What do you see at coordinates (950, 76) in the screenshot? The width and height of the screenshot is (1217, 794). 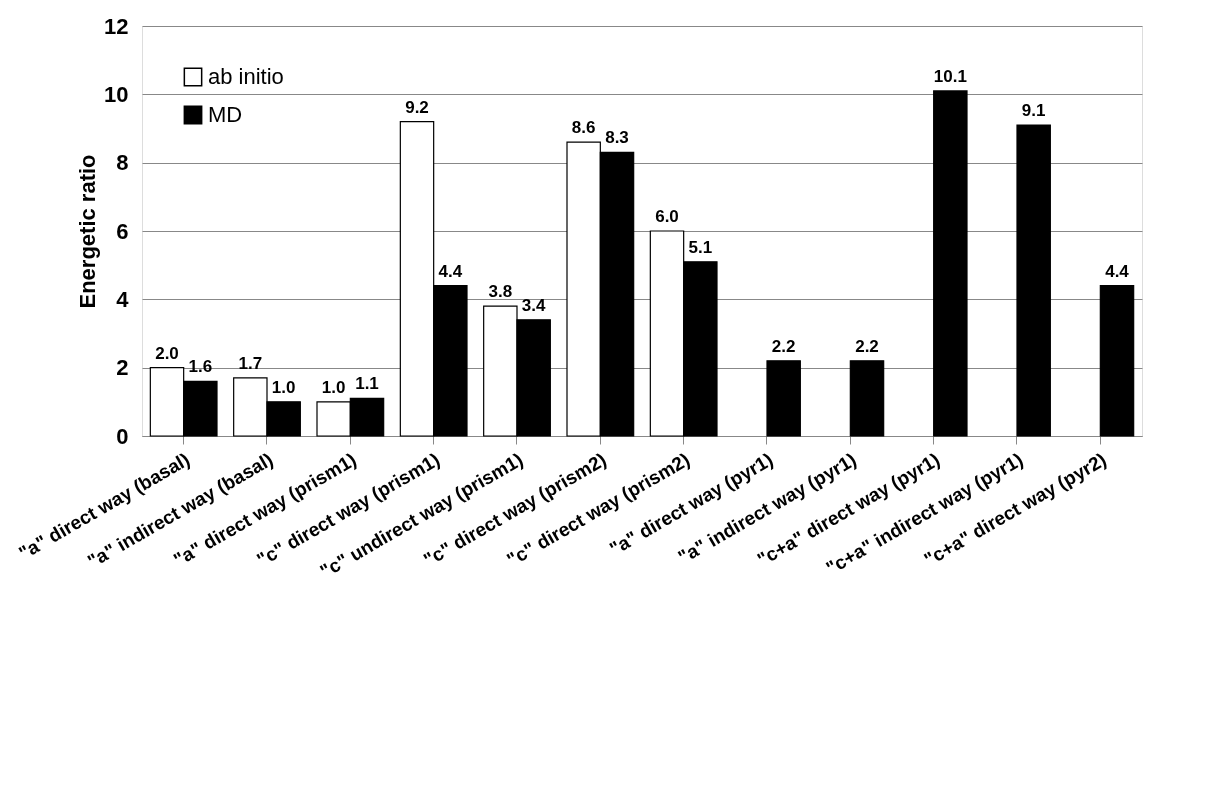 I see `data-label: 10.1` at bounding box center [950, 76].